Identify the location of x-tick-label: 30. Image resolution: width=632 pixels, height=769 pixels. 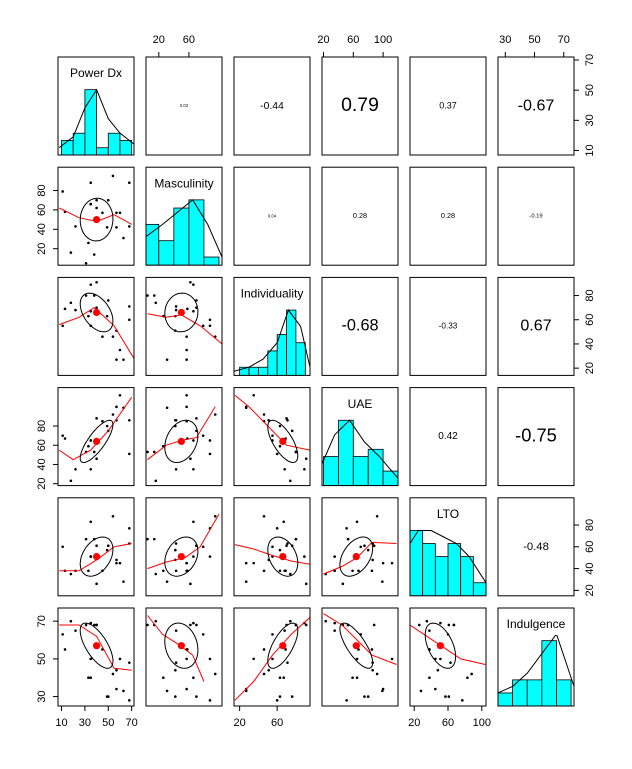
(505, 40).